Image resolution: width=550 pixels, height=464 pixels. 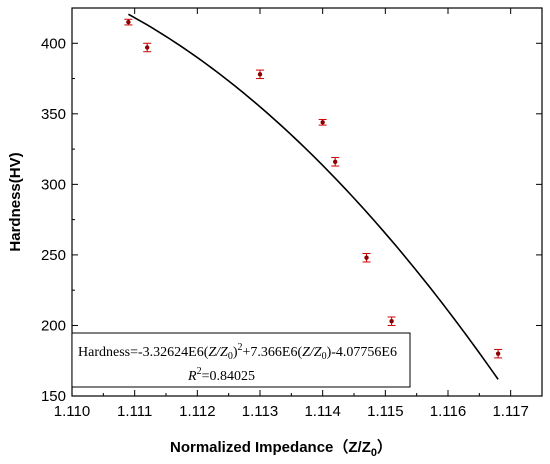 What do you see at coordinates (230, 356) in the screenshot?
I see `eq-sub1: 0` at bounding box center [230, 356].